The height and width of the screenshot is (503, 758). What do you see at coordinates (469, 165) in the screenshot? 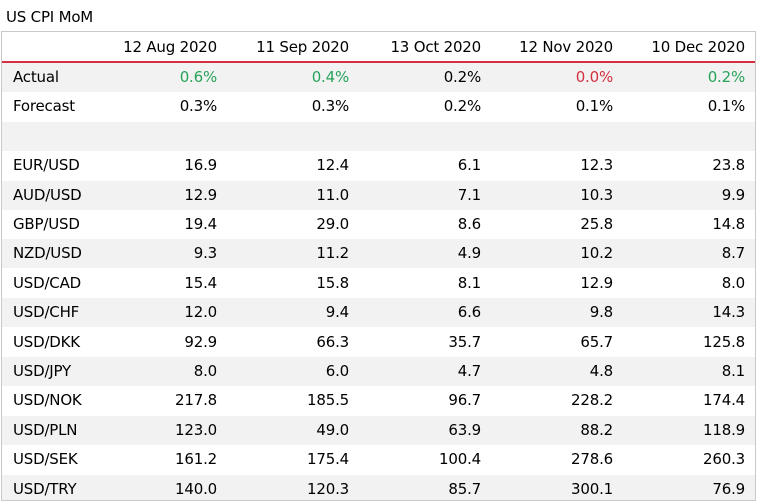
I see `table-cell: 6.1` at bounding box center [469, 165].